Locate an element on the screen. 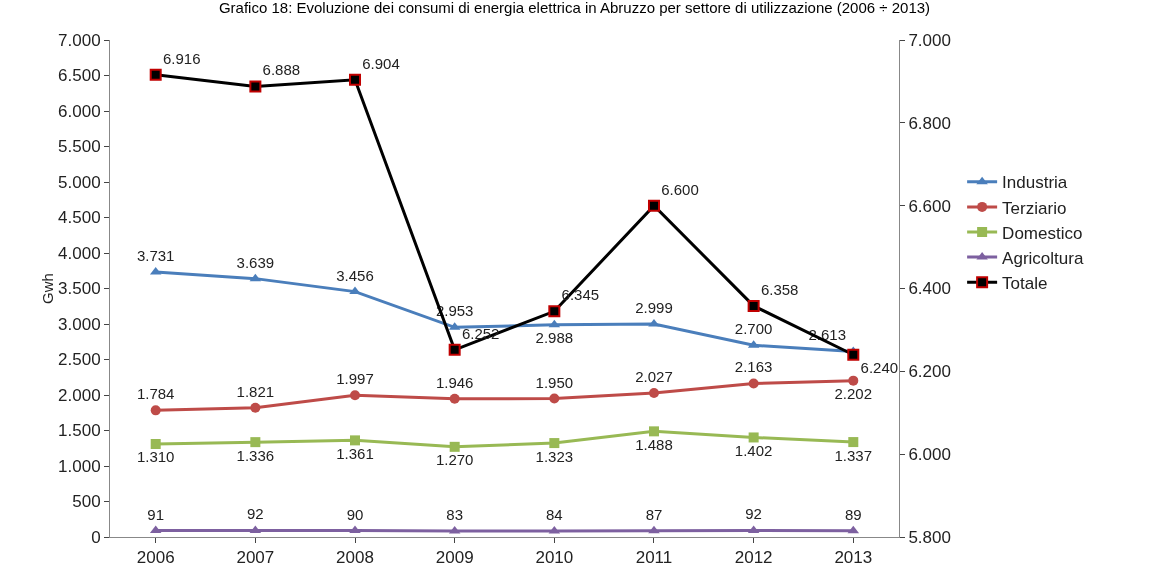  data-label: 1.488 is located at coordinates (654, 444).